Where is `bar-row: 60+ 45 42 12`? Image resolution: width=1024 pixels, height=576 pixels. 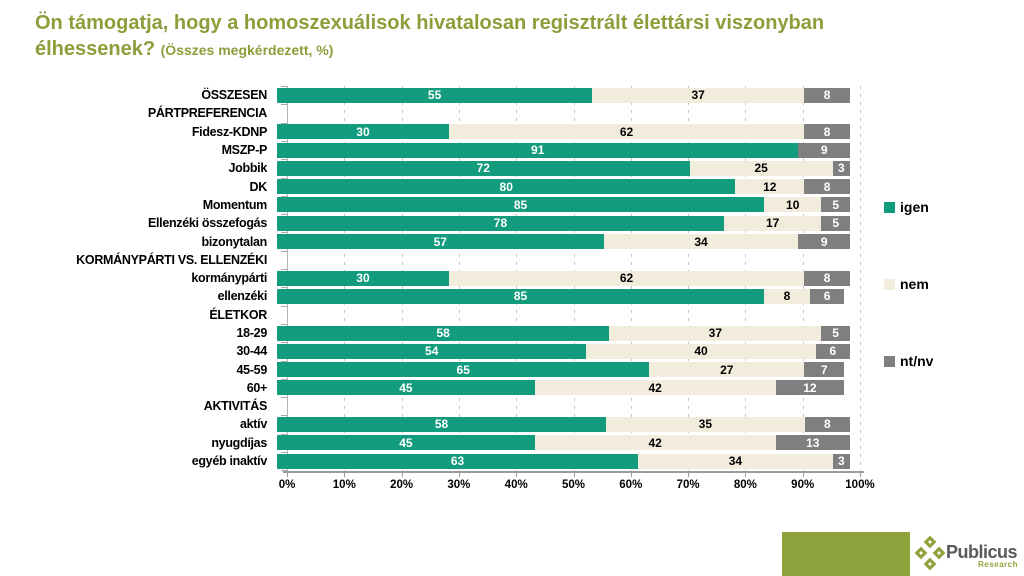
bar-row: 60+ 45 42 12 is located at coordinates (440, 388).